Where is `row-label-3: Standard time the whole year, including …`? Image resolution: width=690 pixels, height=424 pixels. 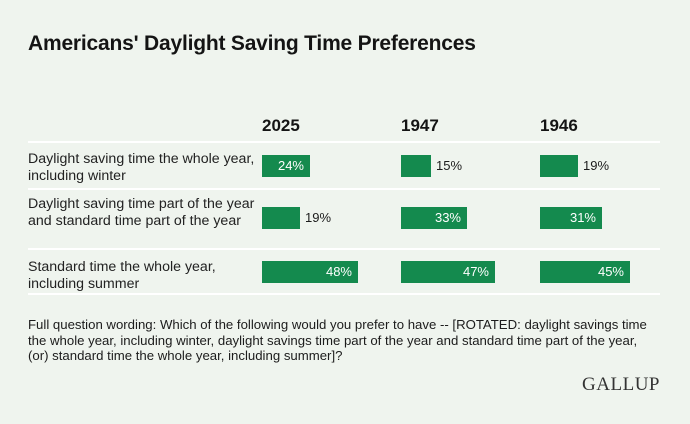 row-label-3: Standard time the whole year, including … is located at coordinates (122, 275).